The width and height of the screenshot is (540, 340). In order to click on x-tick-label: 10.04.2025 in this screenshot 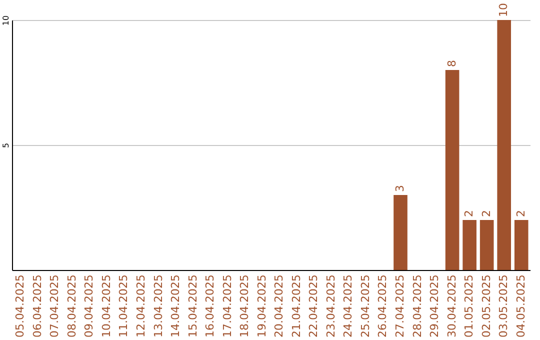, I will do `click(106, 306)`.